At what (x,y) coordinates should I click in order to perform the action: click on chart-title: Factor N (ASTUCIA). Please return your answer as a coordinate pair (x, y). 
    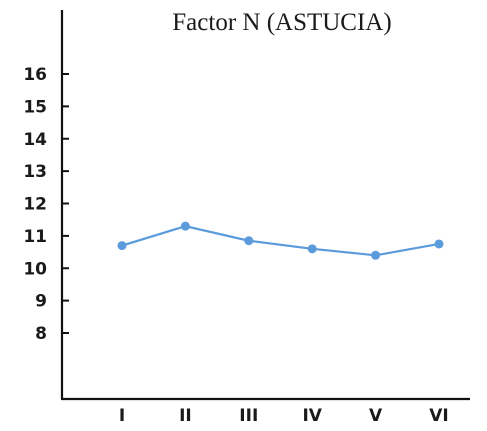
    Looking at the image, I should click on (281, 22).